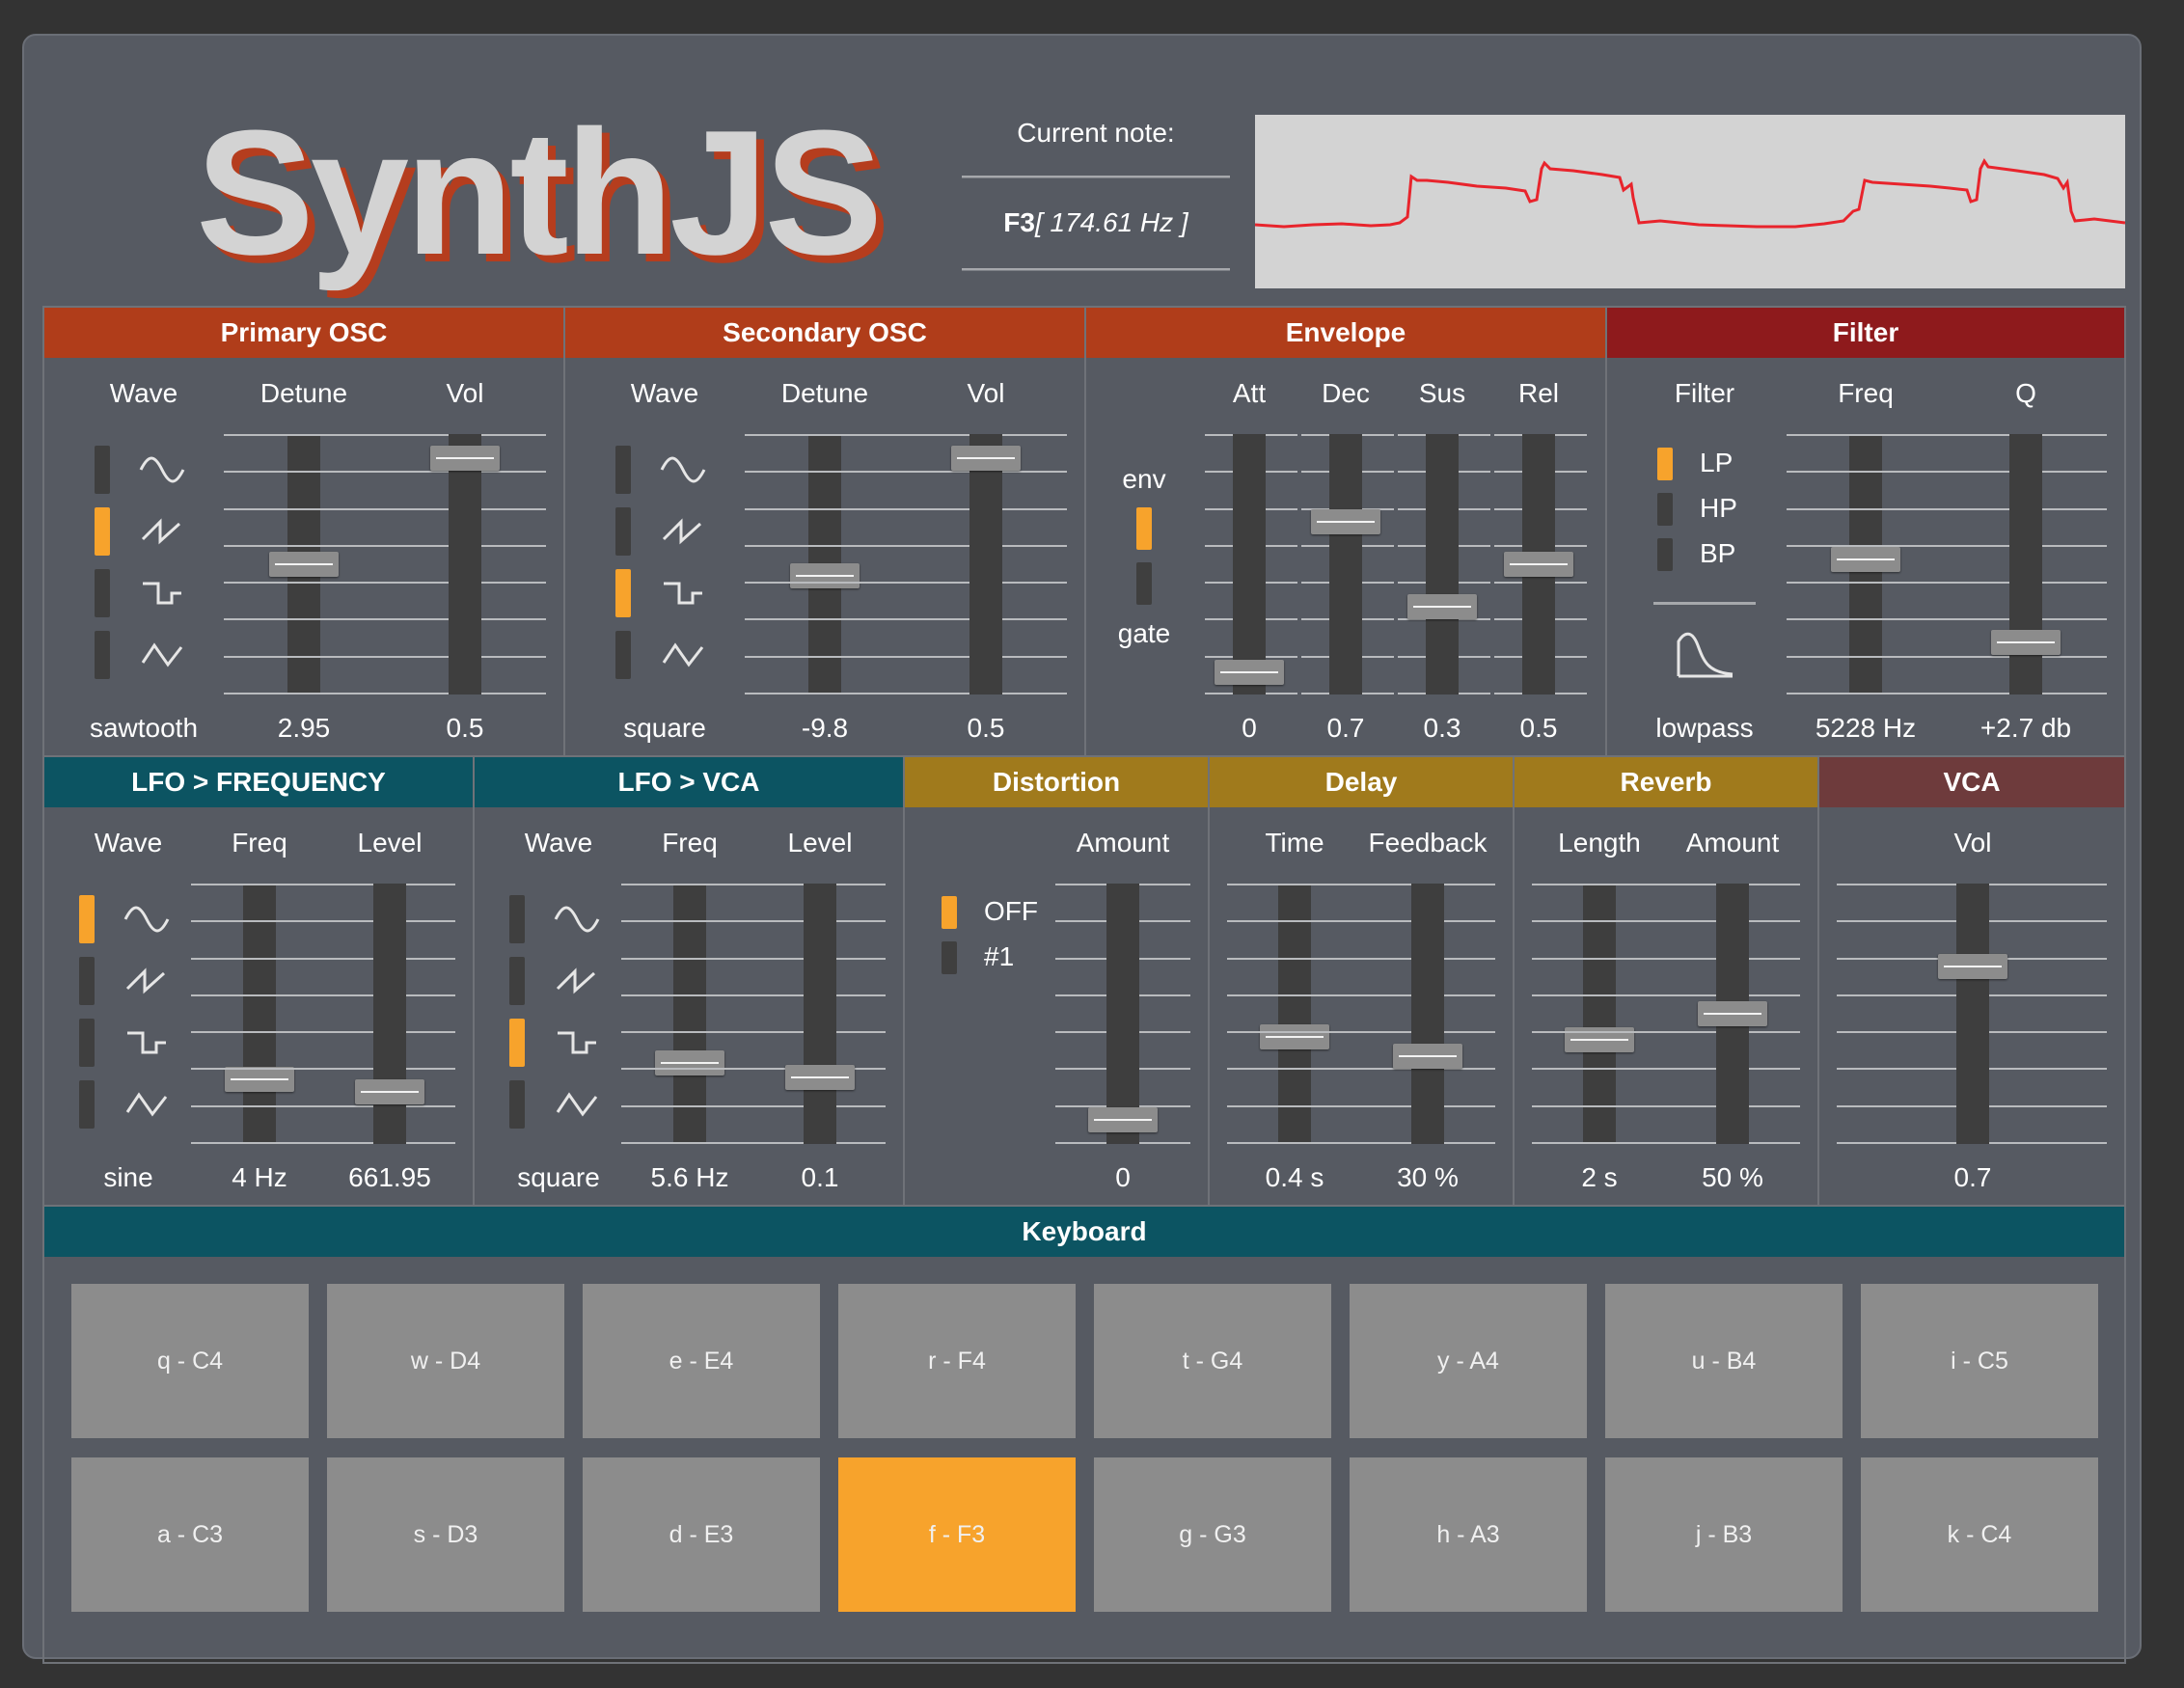 Image resolution: width=2184 pixels, height=1688 pixels. I want to click on filter-type-option-hp, so click(1665, 509).